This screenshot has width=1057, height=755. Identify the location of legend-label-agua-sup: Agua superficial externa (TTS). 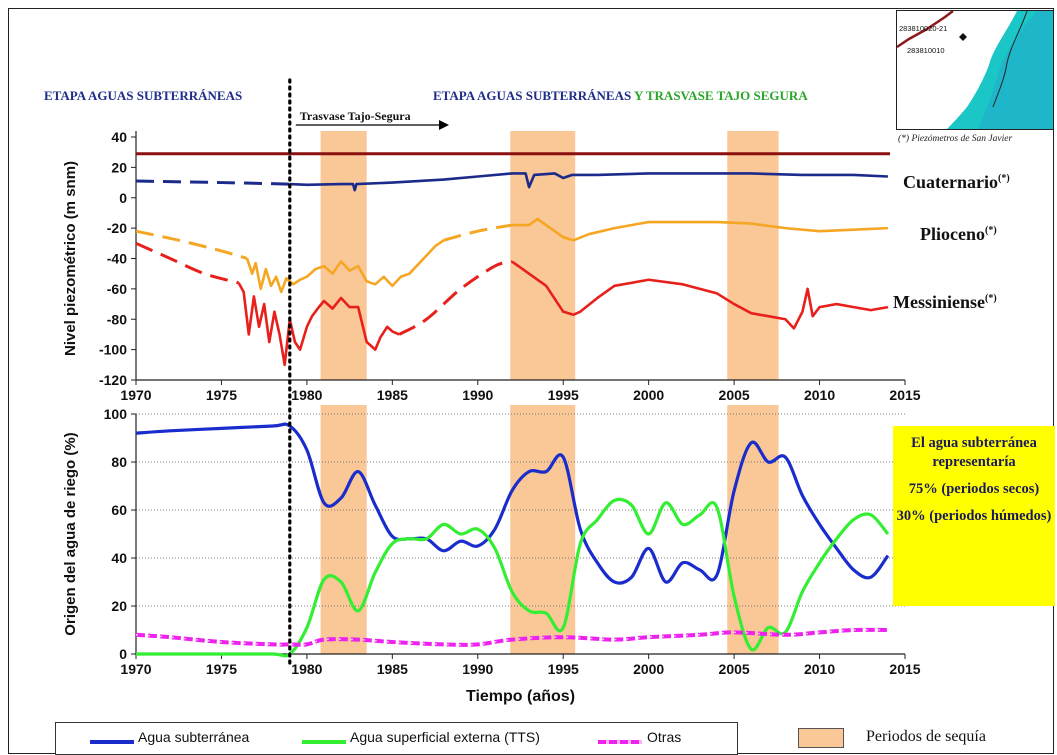
(445, 737).